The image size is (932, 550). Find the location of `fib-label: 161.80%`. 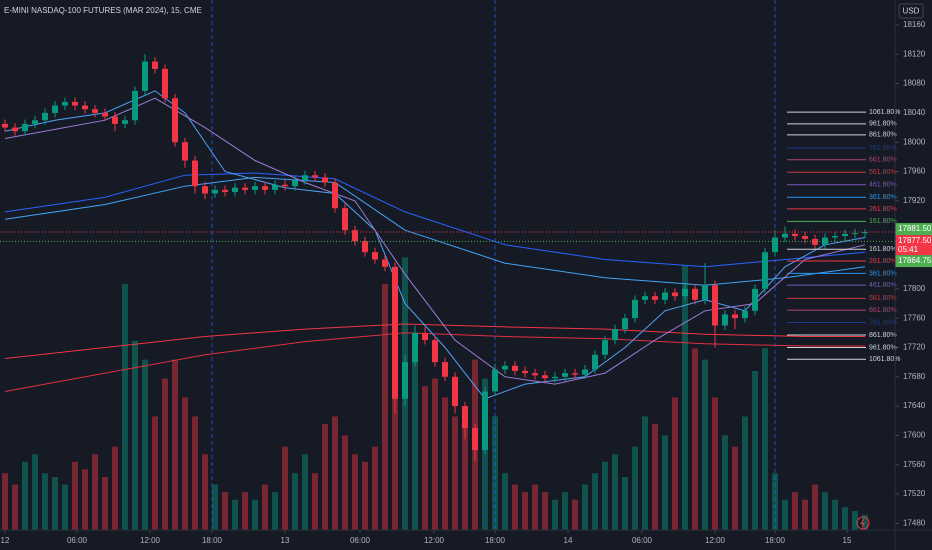

fib-label: 161.80% is located at coordinates (883, 249).